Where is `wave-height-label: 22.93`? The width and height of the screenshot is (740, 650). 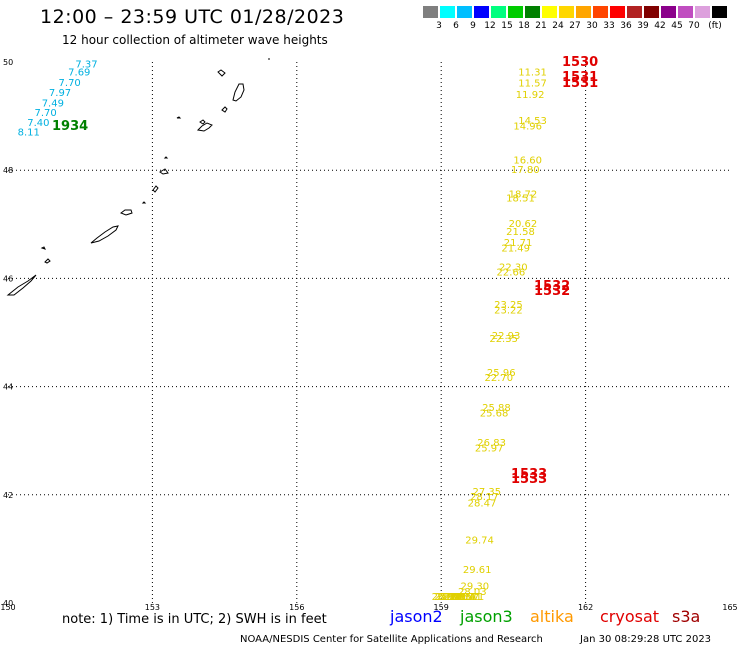 wave-height-label: 22.93 is located at coordinates (506, 336).